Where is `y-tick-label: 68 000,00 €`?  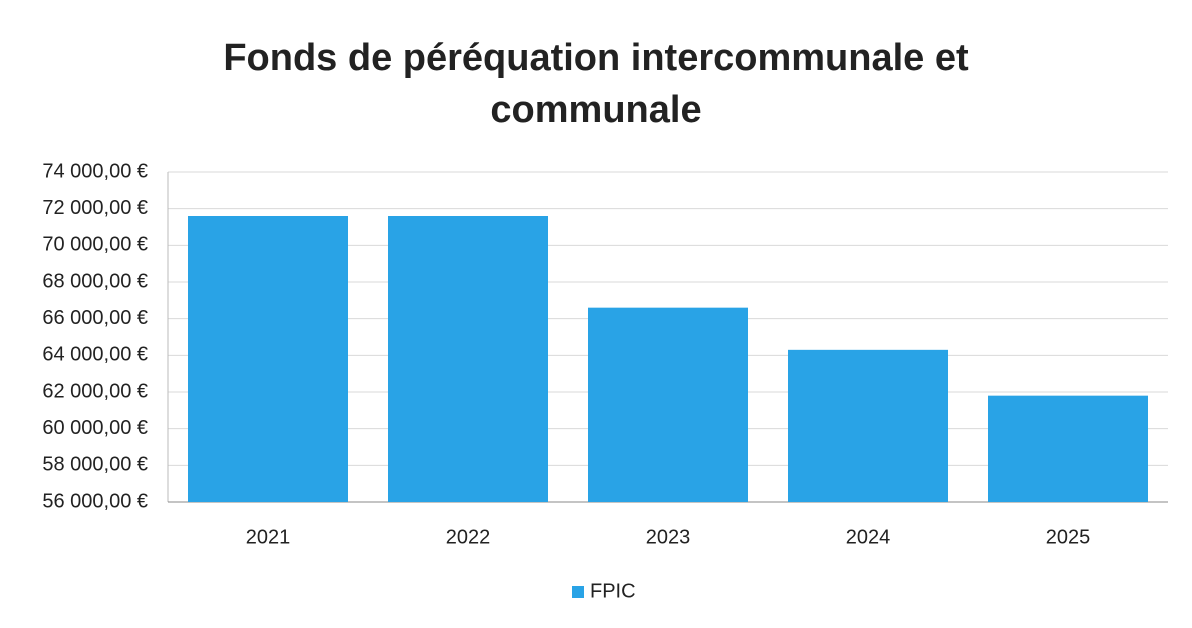 y-tick-label: 68 000,00 € is located at coordinates (95, 281).